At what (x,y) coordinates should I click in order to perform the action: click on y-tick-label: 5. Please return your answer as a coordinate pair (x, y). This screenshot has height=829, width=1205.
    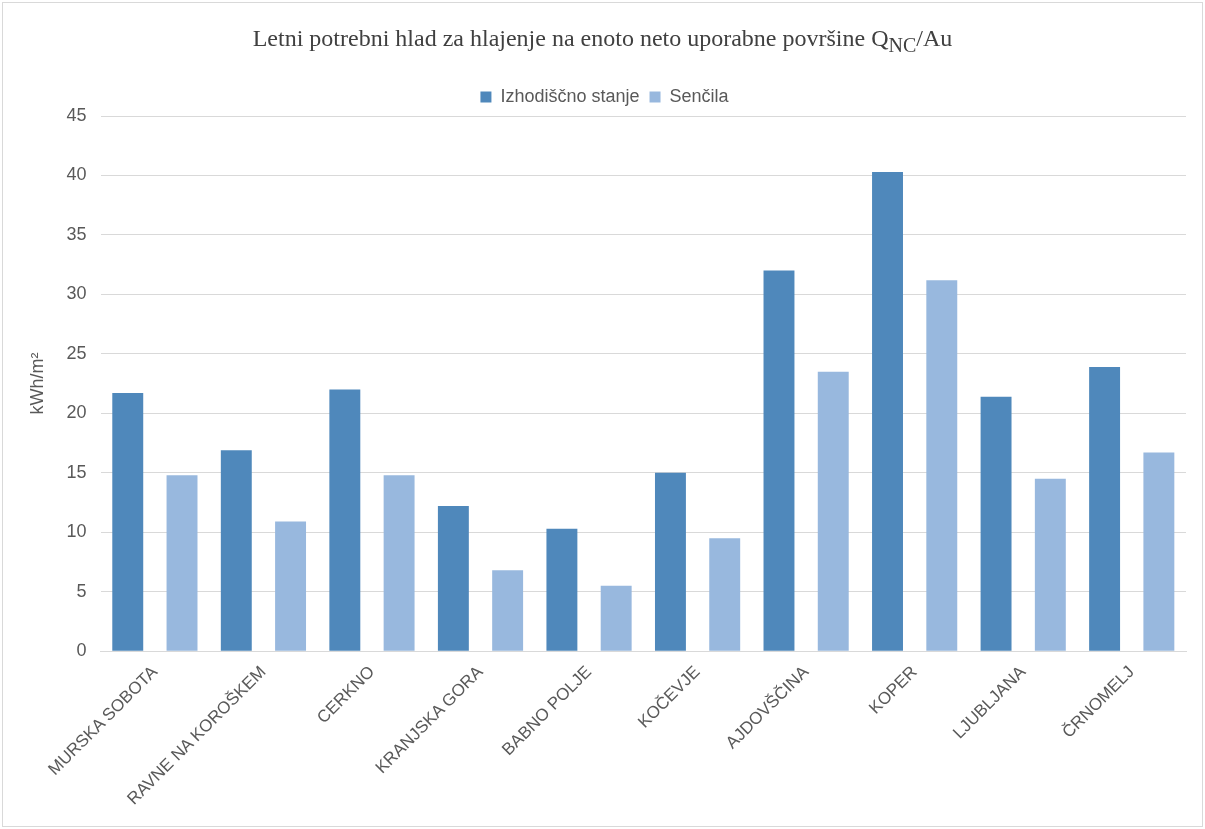
    Looking at the image, I should click on (81, 590).